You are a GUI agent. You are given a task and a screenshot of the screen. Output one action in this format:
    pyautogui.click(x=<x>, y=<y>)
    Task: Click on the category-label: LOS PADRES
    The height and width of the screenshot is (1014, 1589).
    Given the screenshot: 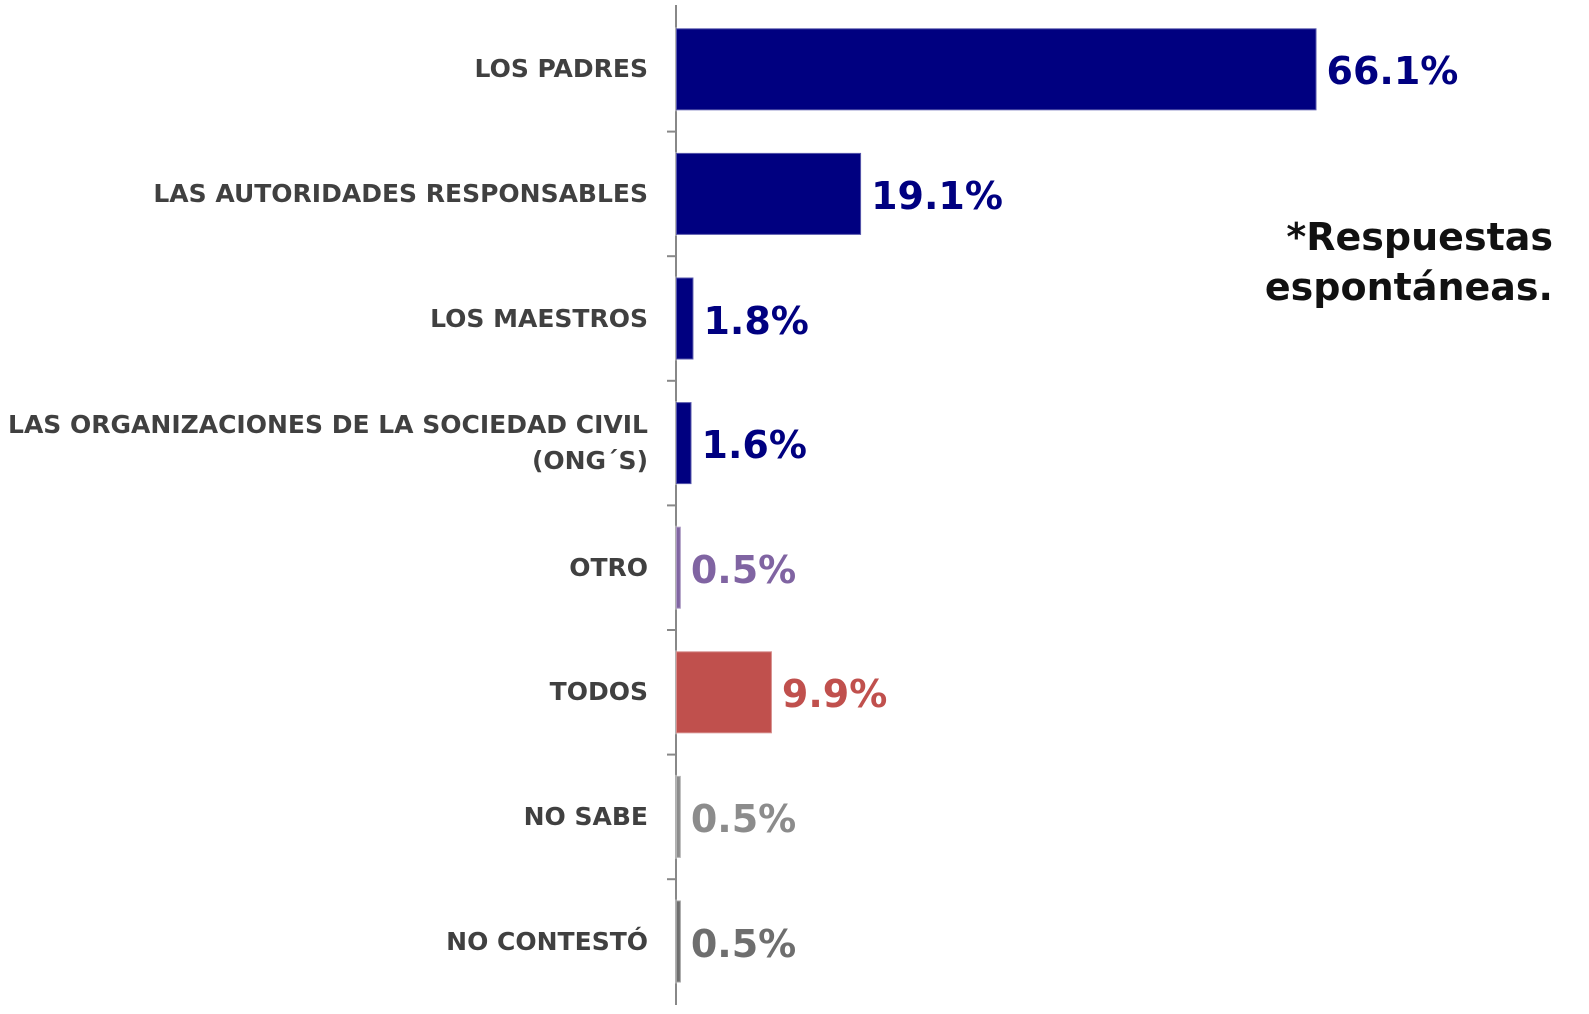 What is the action you would take?
    pyautogui.click(x=561, y=69)
    